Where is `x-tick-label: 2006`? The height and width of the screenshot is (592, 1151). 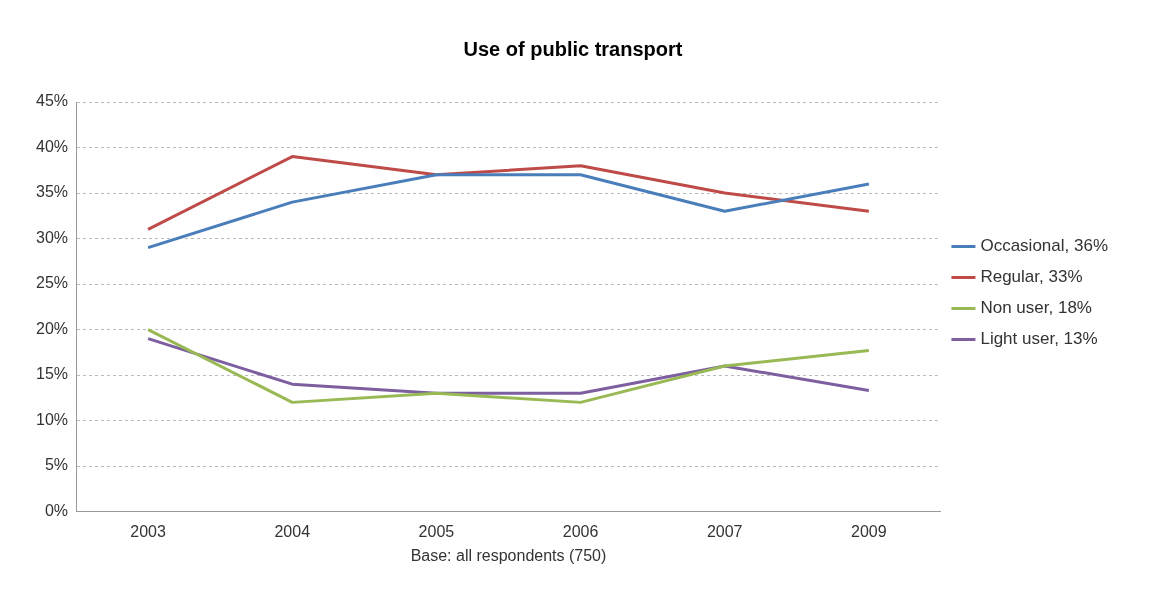 x-tick-label: 2006 is located at coordinates (580, 531).